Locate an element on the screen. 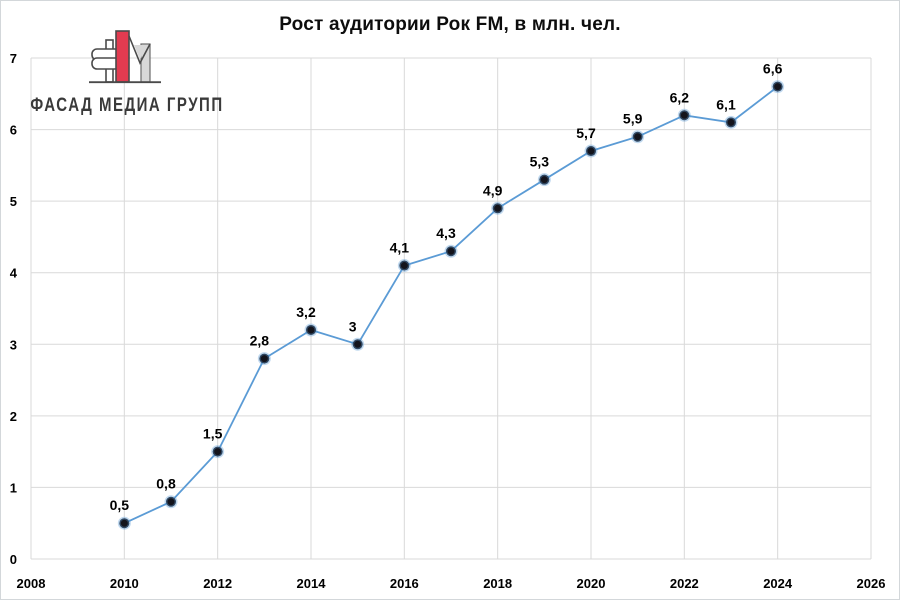 Image resolution: width=900 pixels, height=600 pixels. y-axis-tick-label: 6 is located at coordinates (13, 130).